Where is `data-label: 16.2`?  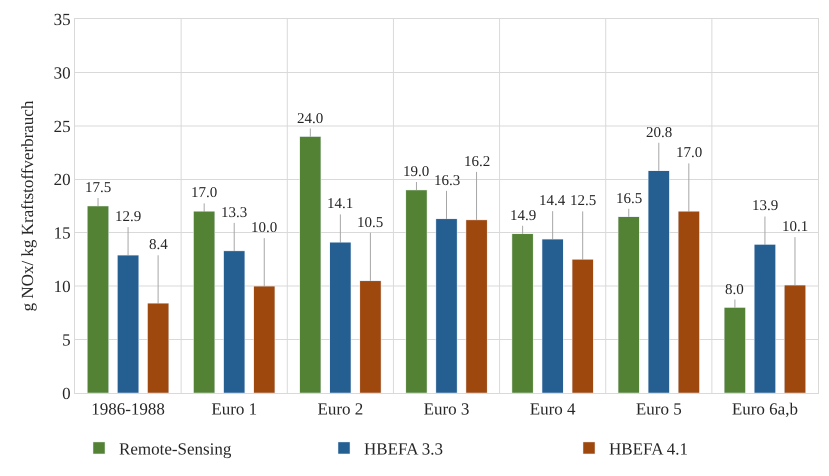 data-label: 16.2 is located at coordinates (477, 162).